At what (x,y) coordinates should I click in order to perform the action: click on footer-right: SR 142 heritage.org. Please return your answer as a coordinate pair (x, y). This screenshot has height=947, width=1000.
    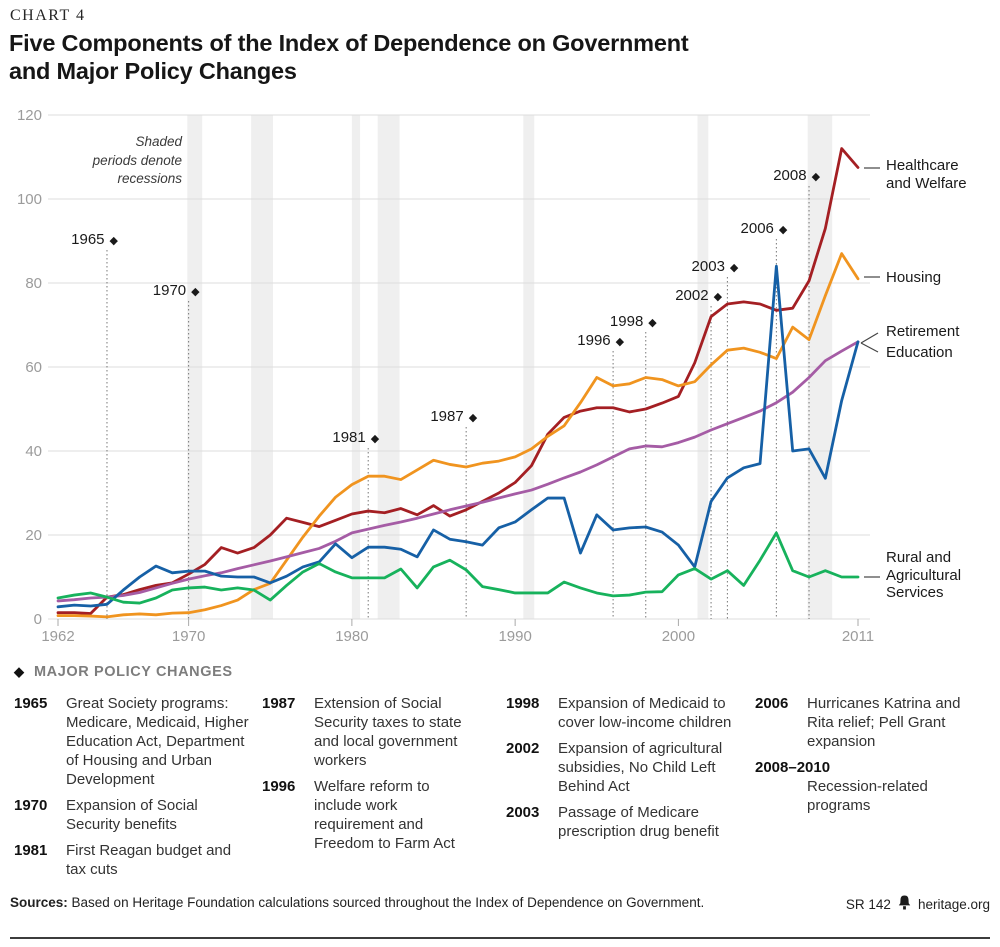
    Looking at the image, I should click on (918, 904).